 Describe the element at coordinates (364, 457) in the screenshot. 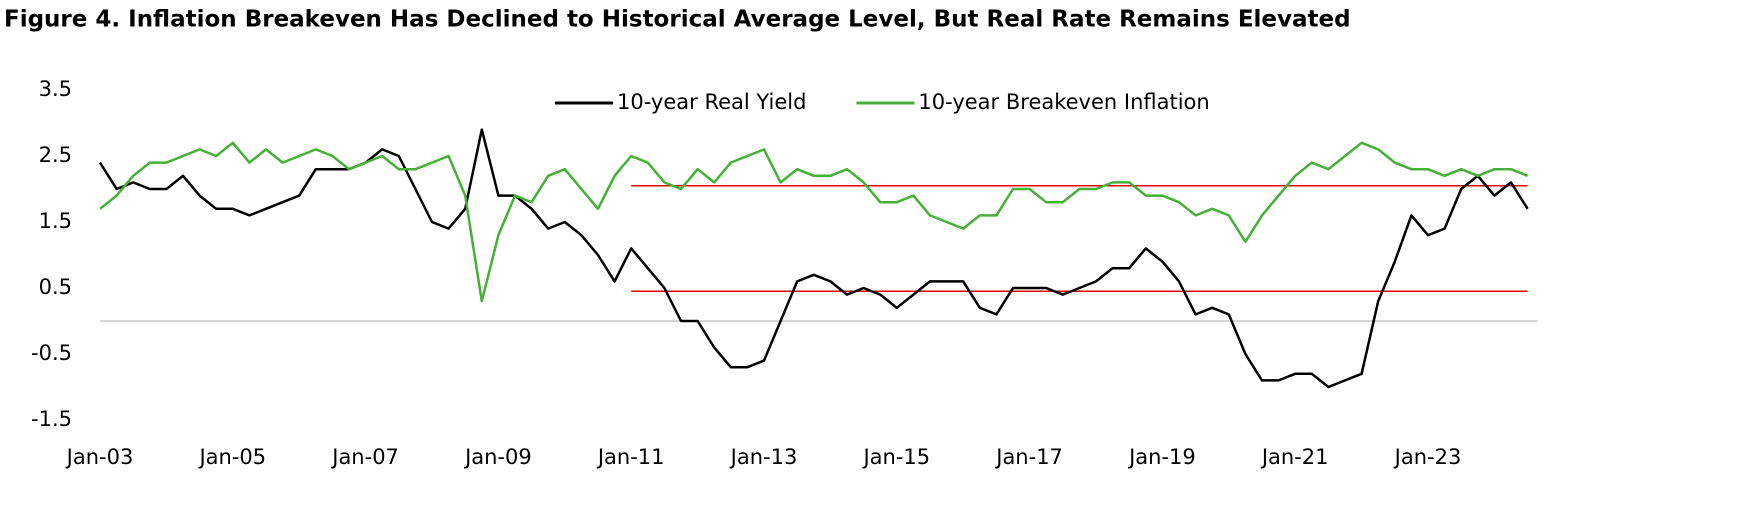

I see `x-tick-label: Jan-07` at that location.